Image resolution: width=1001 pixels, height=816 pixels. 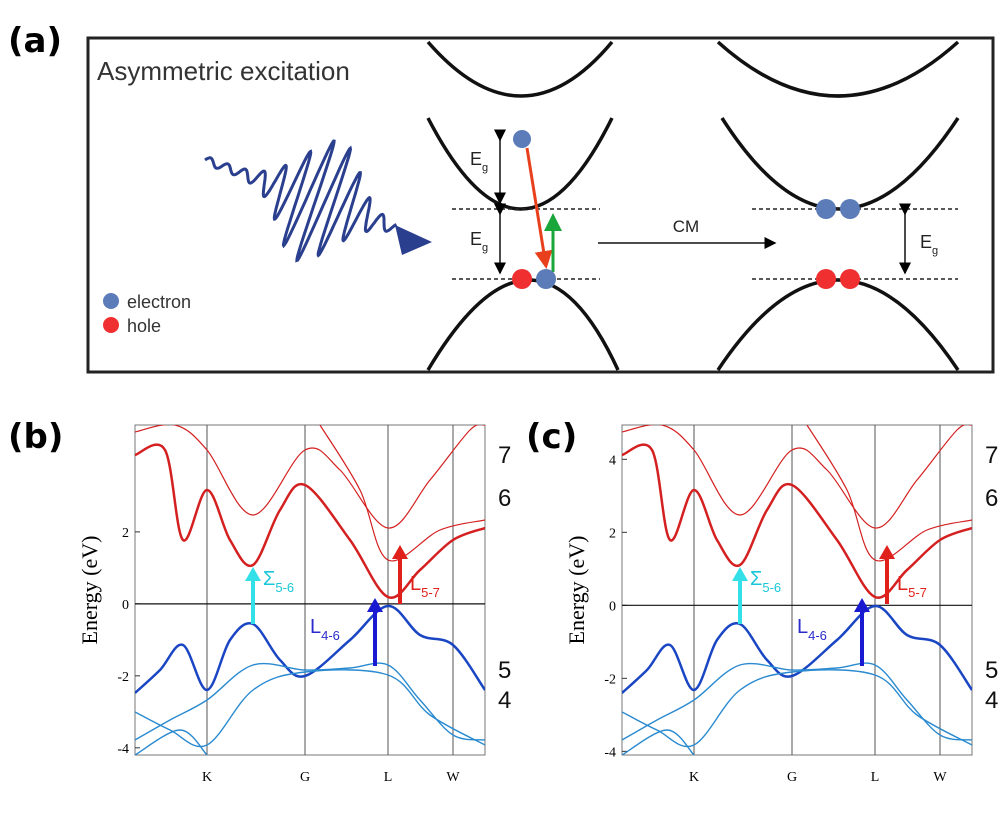 I want to click on legend-label: hole, so click(x=144, y=326).